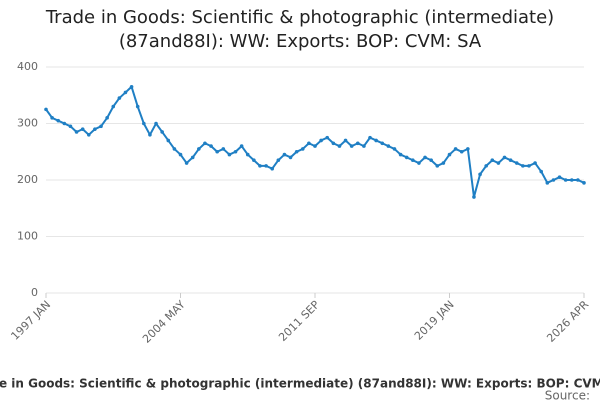  Describe the element at coordinates (164, 322) in the screenshot. I see `x-tick-label: 2004 MAY` at that location.